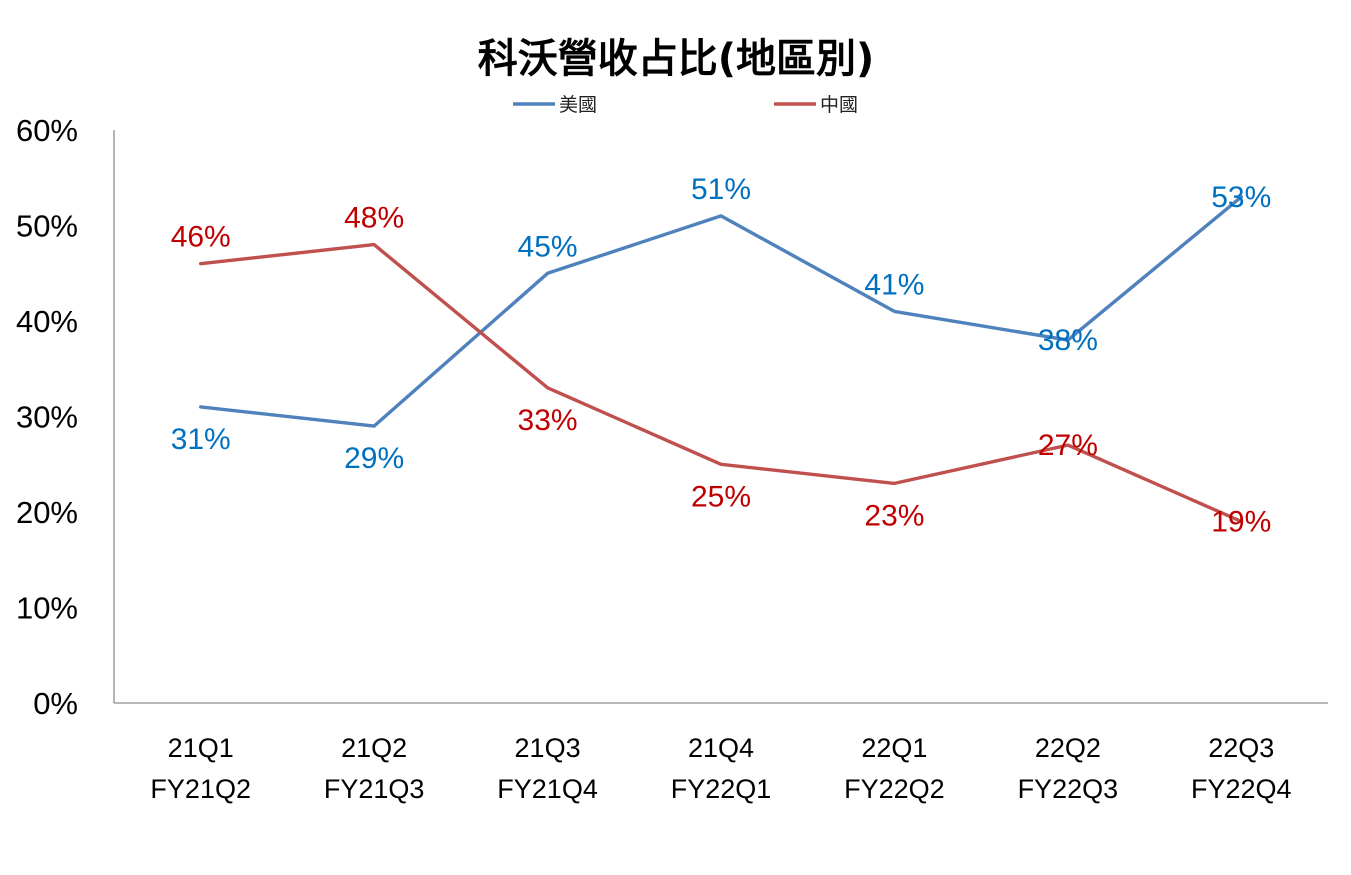  I want to click on x-tick-label: 21Q3, so click(548, 748).